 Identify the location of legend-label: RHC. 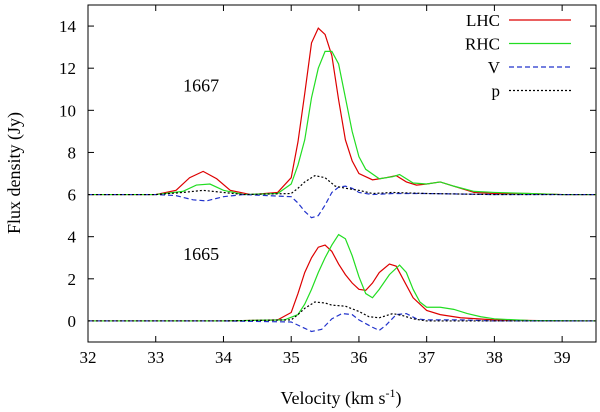
(482, 44).